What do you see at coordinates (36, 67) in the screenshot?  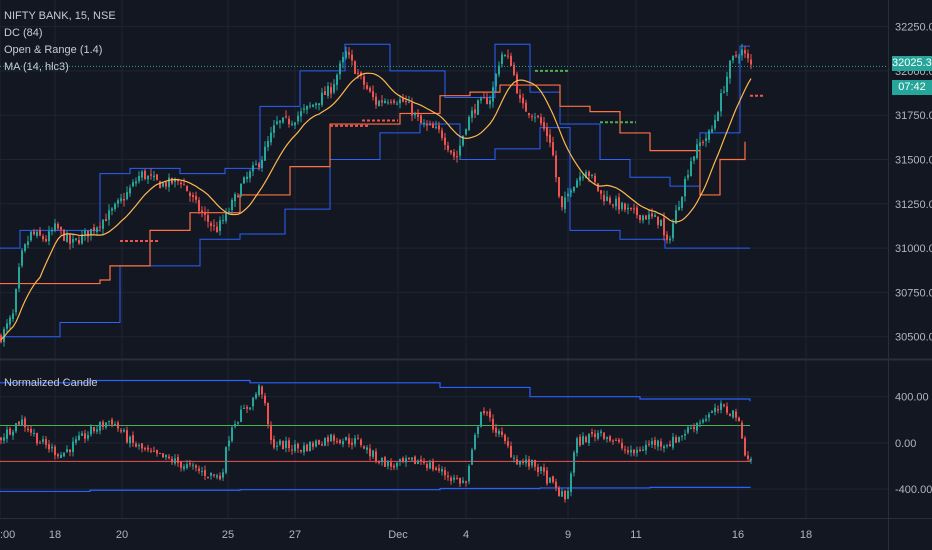 I see `legend-ma: MA (14, hlc3)` at bounding box center [36, 67].